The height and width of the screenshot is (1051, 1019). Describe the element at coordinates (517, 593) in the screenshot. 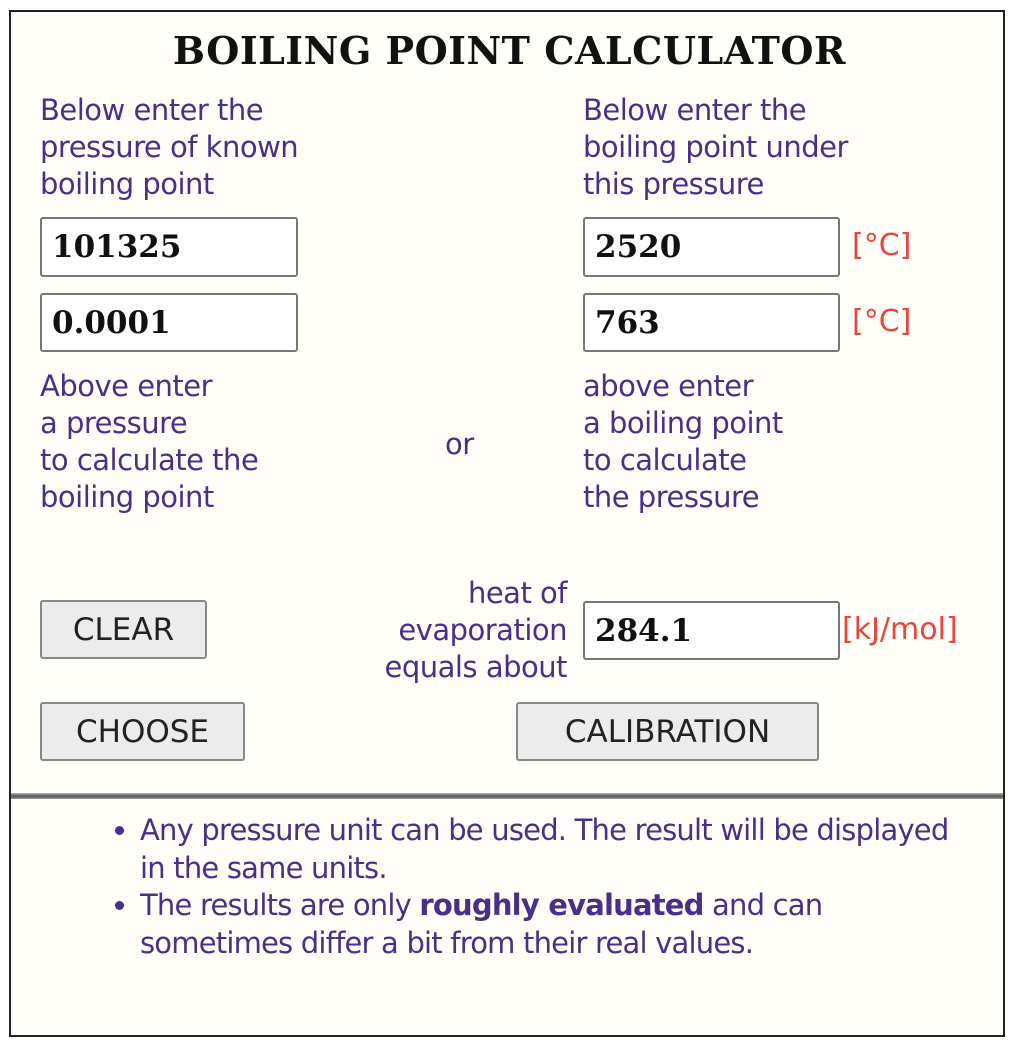

I see `label-line: heat of` at that location.